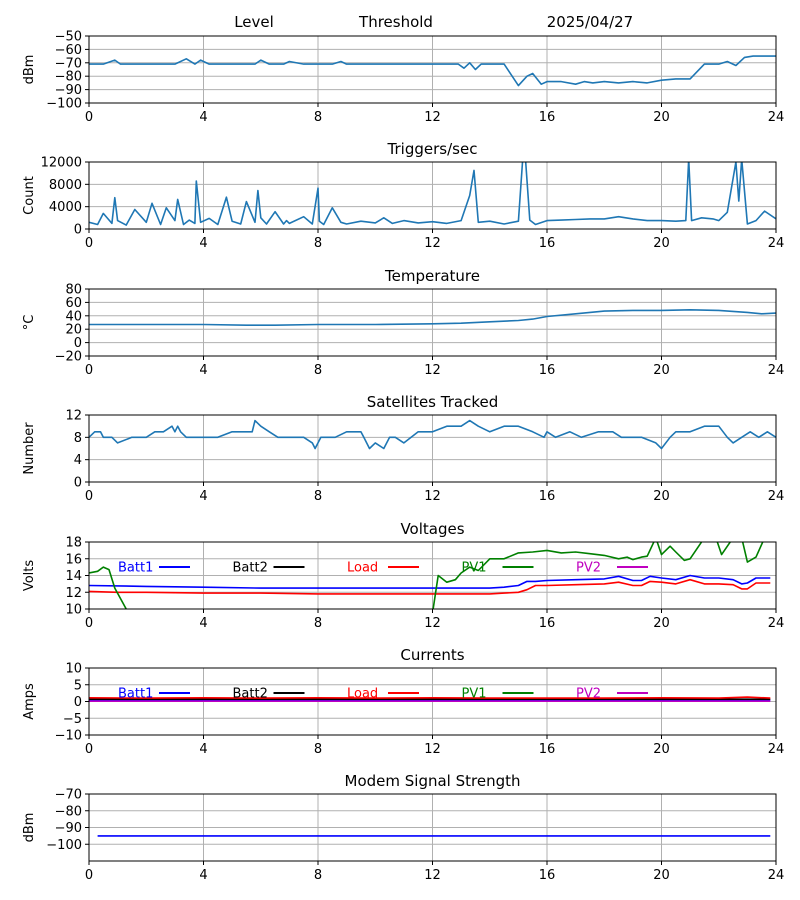 The image size is (800, 900). Describe the element at coordinates (318, 243) in the screenshot. I see `triggers-xtick-label: 8` at that location.